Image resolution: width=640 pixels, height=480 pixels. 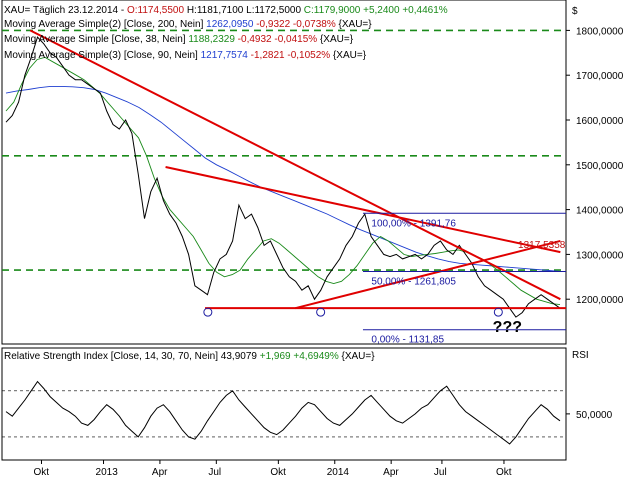 I want to click on change-value: +5,2400, so click(x=381, y=10).